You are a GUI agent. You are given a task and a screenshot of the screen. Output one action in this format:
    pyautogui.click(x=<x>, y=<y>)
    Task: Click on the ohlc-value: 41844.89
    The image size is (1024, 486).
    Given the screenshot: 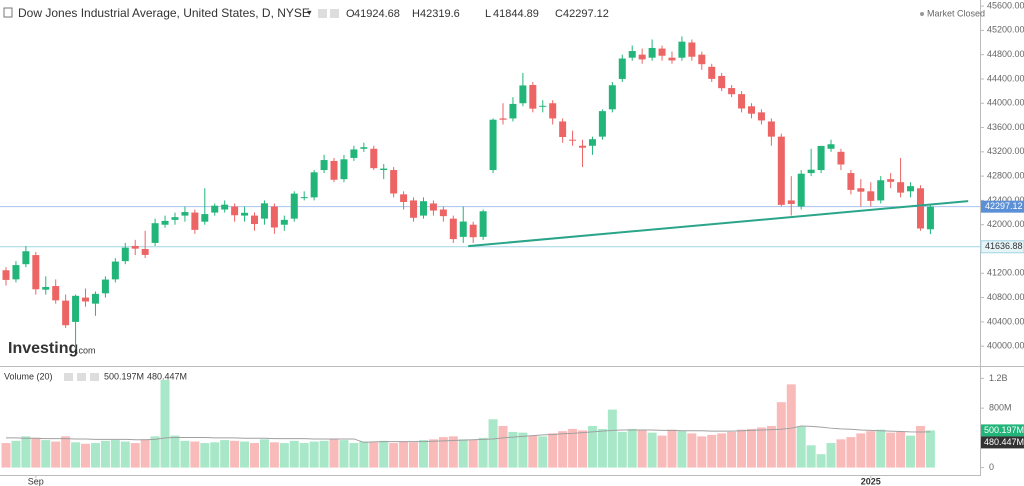 What is the action you would take?
    pyautogui.click(x=516, y=14)
    